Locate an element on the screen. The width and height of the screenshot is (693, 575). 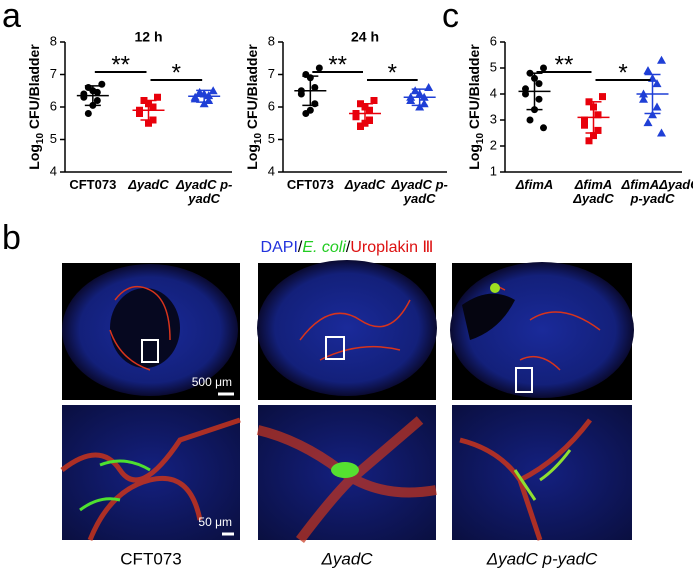
y-tick-label: 3 is located at coordinates (493, 118).